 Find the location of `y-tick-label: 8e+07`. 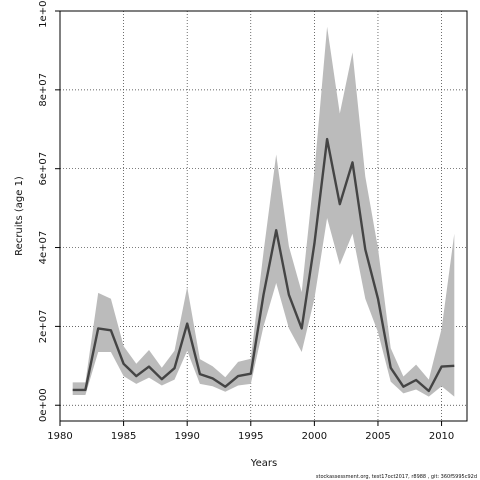

y-tick-label: 8e+07 is located at coordinates (43, 90).